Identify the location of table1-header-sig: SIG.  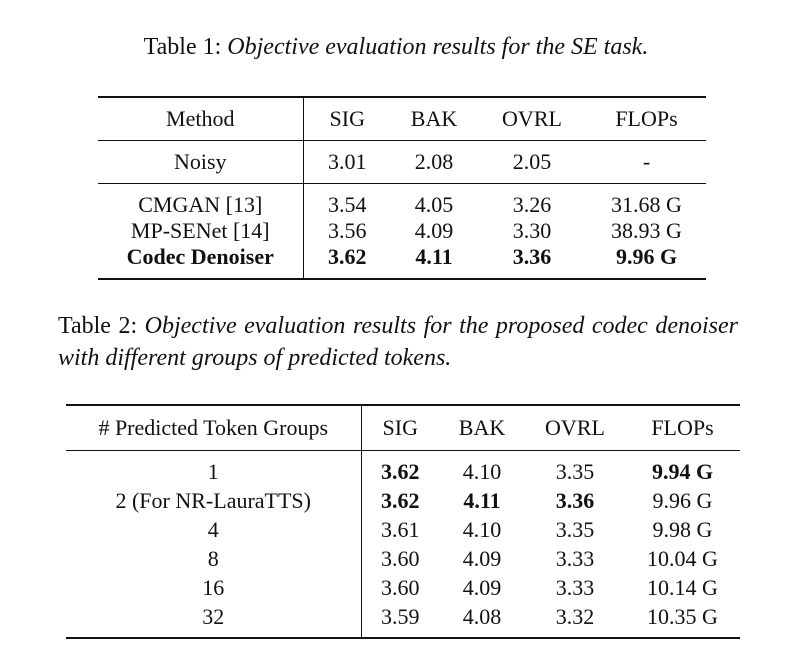
(347, 118).